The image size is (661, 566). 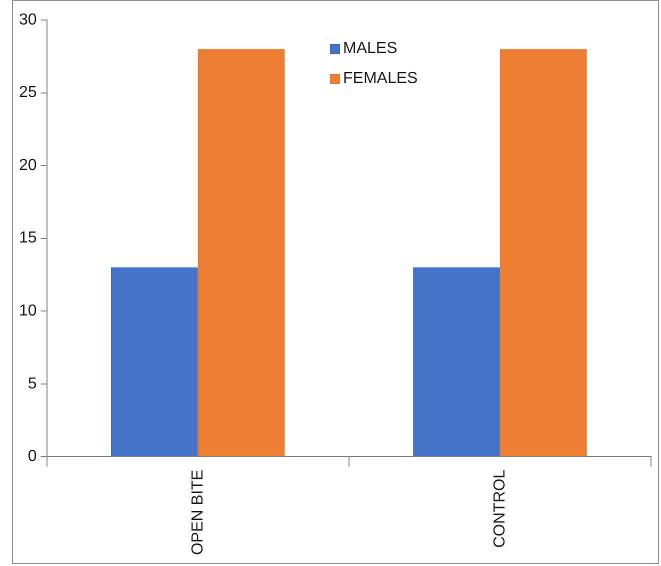 What do you see at coordinates (28, 238) in the screenshot?
I see `y-tick-label: 15` at bounding box center [28, 238].